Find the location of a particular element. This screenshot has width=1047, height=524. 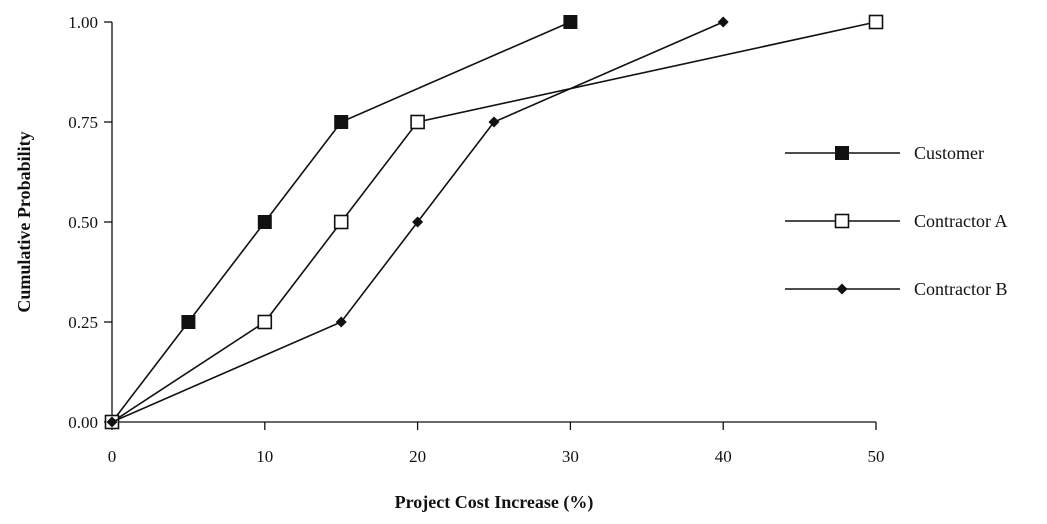

y-axis-title: Cumulative Probability is located at coordinates (24, 221).